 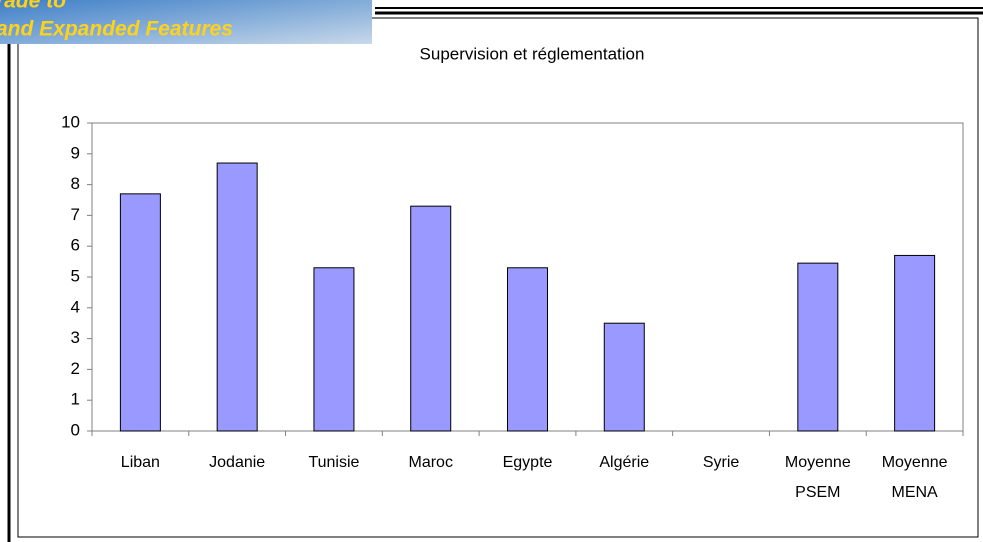 What do you see at coordinates (430, 462) in the screenshot?
I see `x-tick-label: Maroc` at bounding box center [430, 462].